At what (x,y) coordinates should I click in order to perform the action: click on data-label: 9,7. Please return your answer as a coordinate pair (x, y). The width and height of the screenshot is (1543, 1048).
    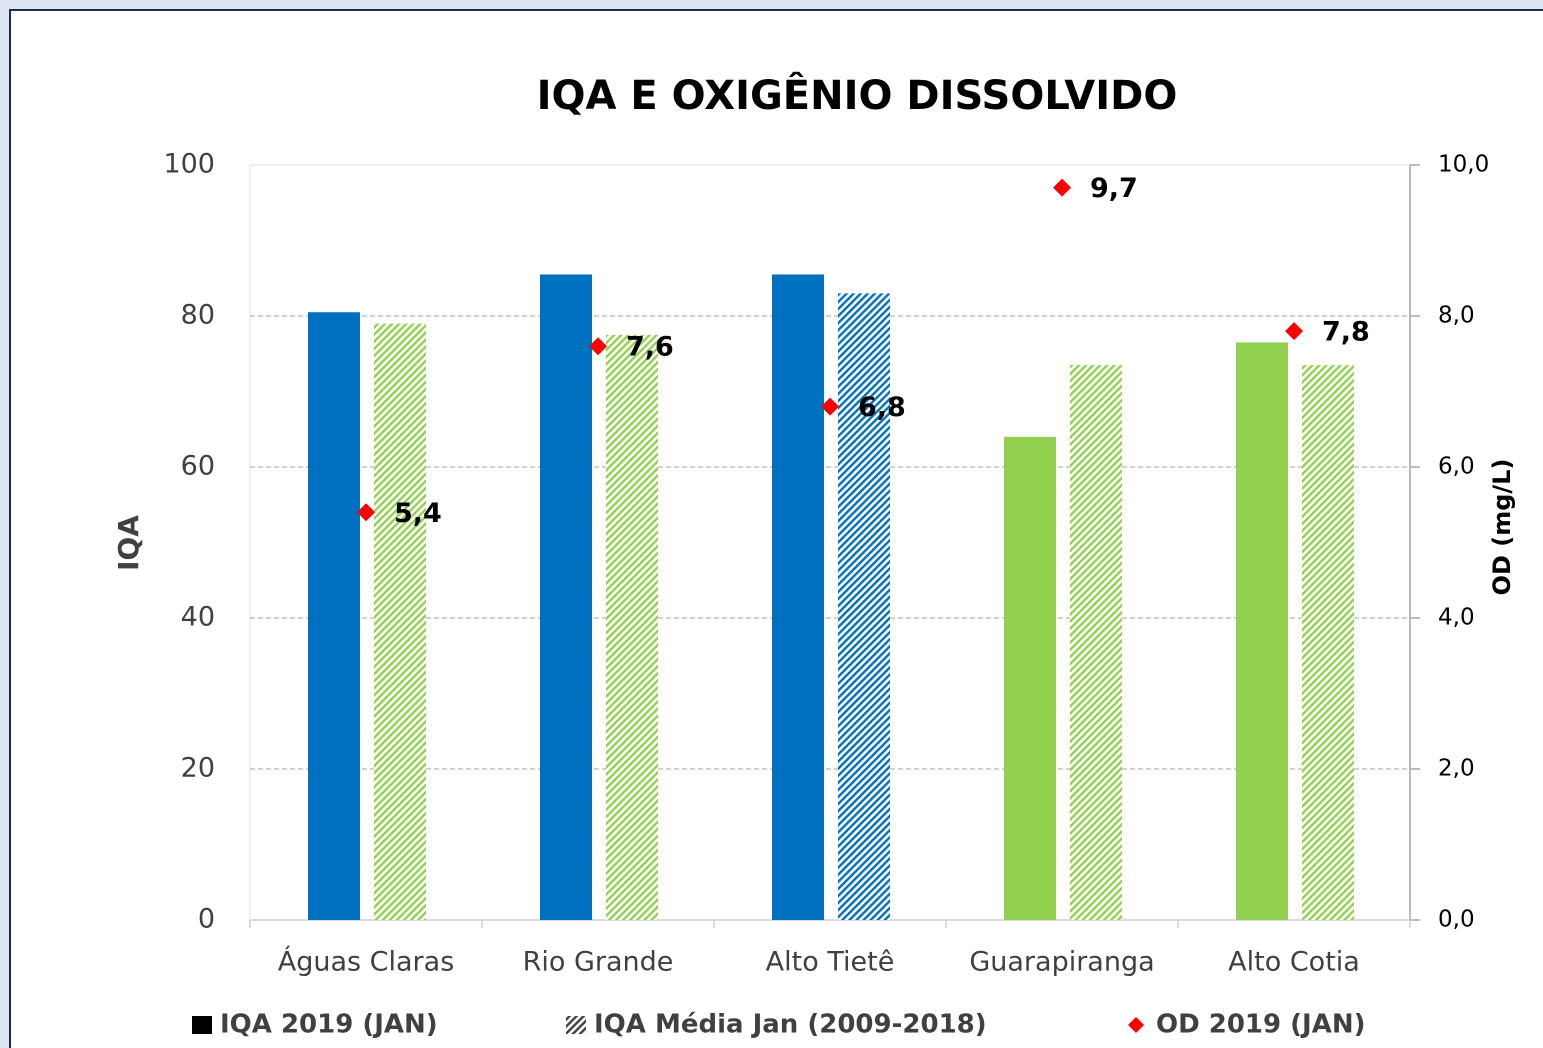
    Looking at the image, I should click on (1114, 188).